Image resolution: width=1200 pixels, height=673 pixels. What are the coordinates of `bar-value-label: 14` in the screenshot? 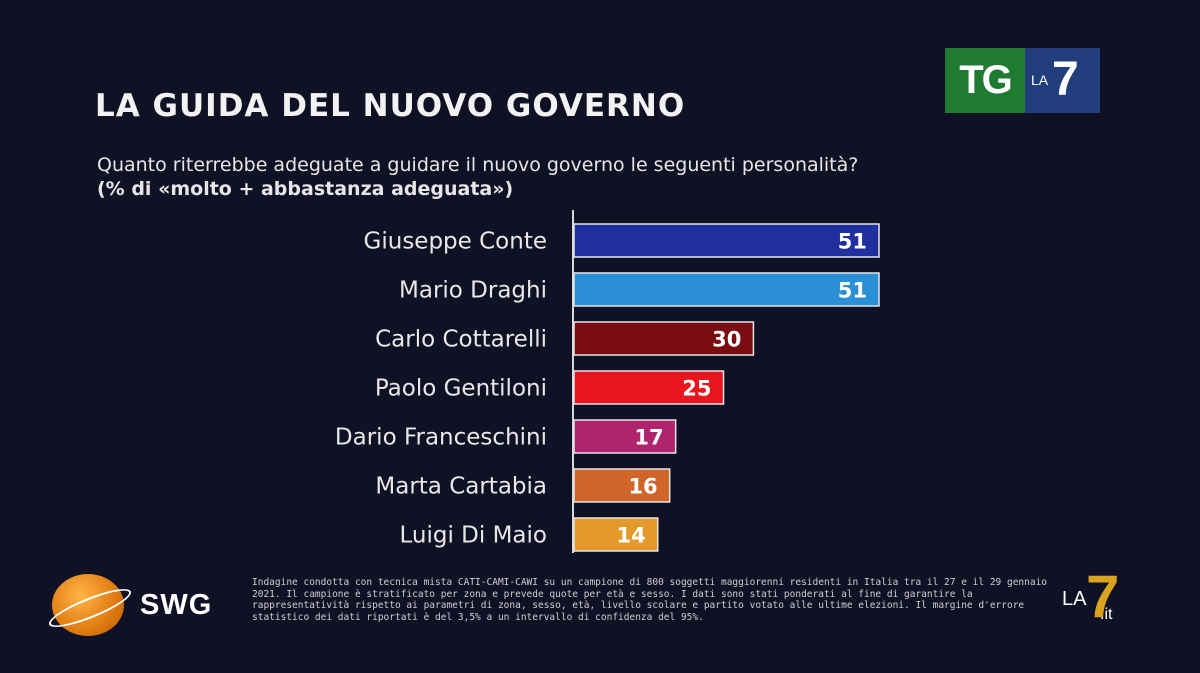 It's located at (630, 536).